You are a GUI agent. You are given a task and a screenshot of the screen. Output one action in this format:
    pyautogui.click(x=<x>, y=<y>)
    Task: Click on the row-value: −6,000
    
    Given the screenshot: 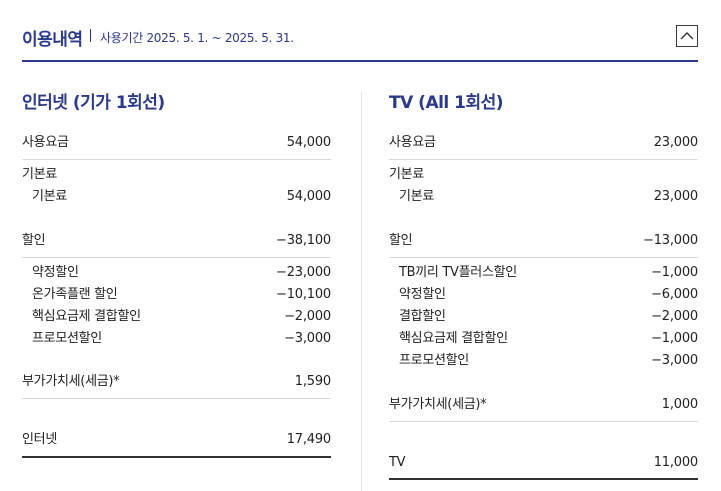 What is the action you would take?
    pyautogui.click(x=674, y=294)
    